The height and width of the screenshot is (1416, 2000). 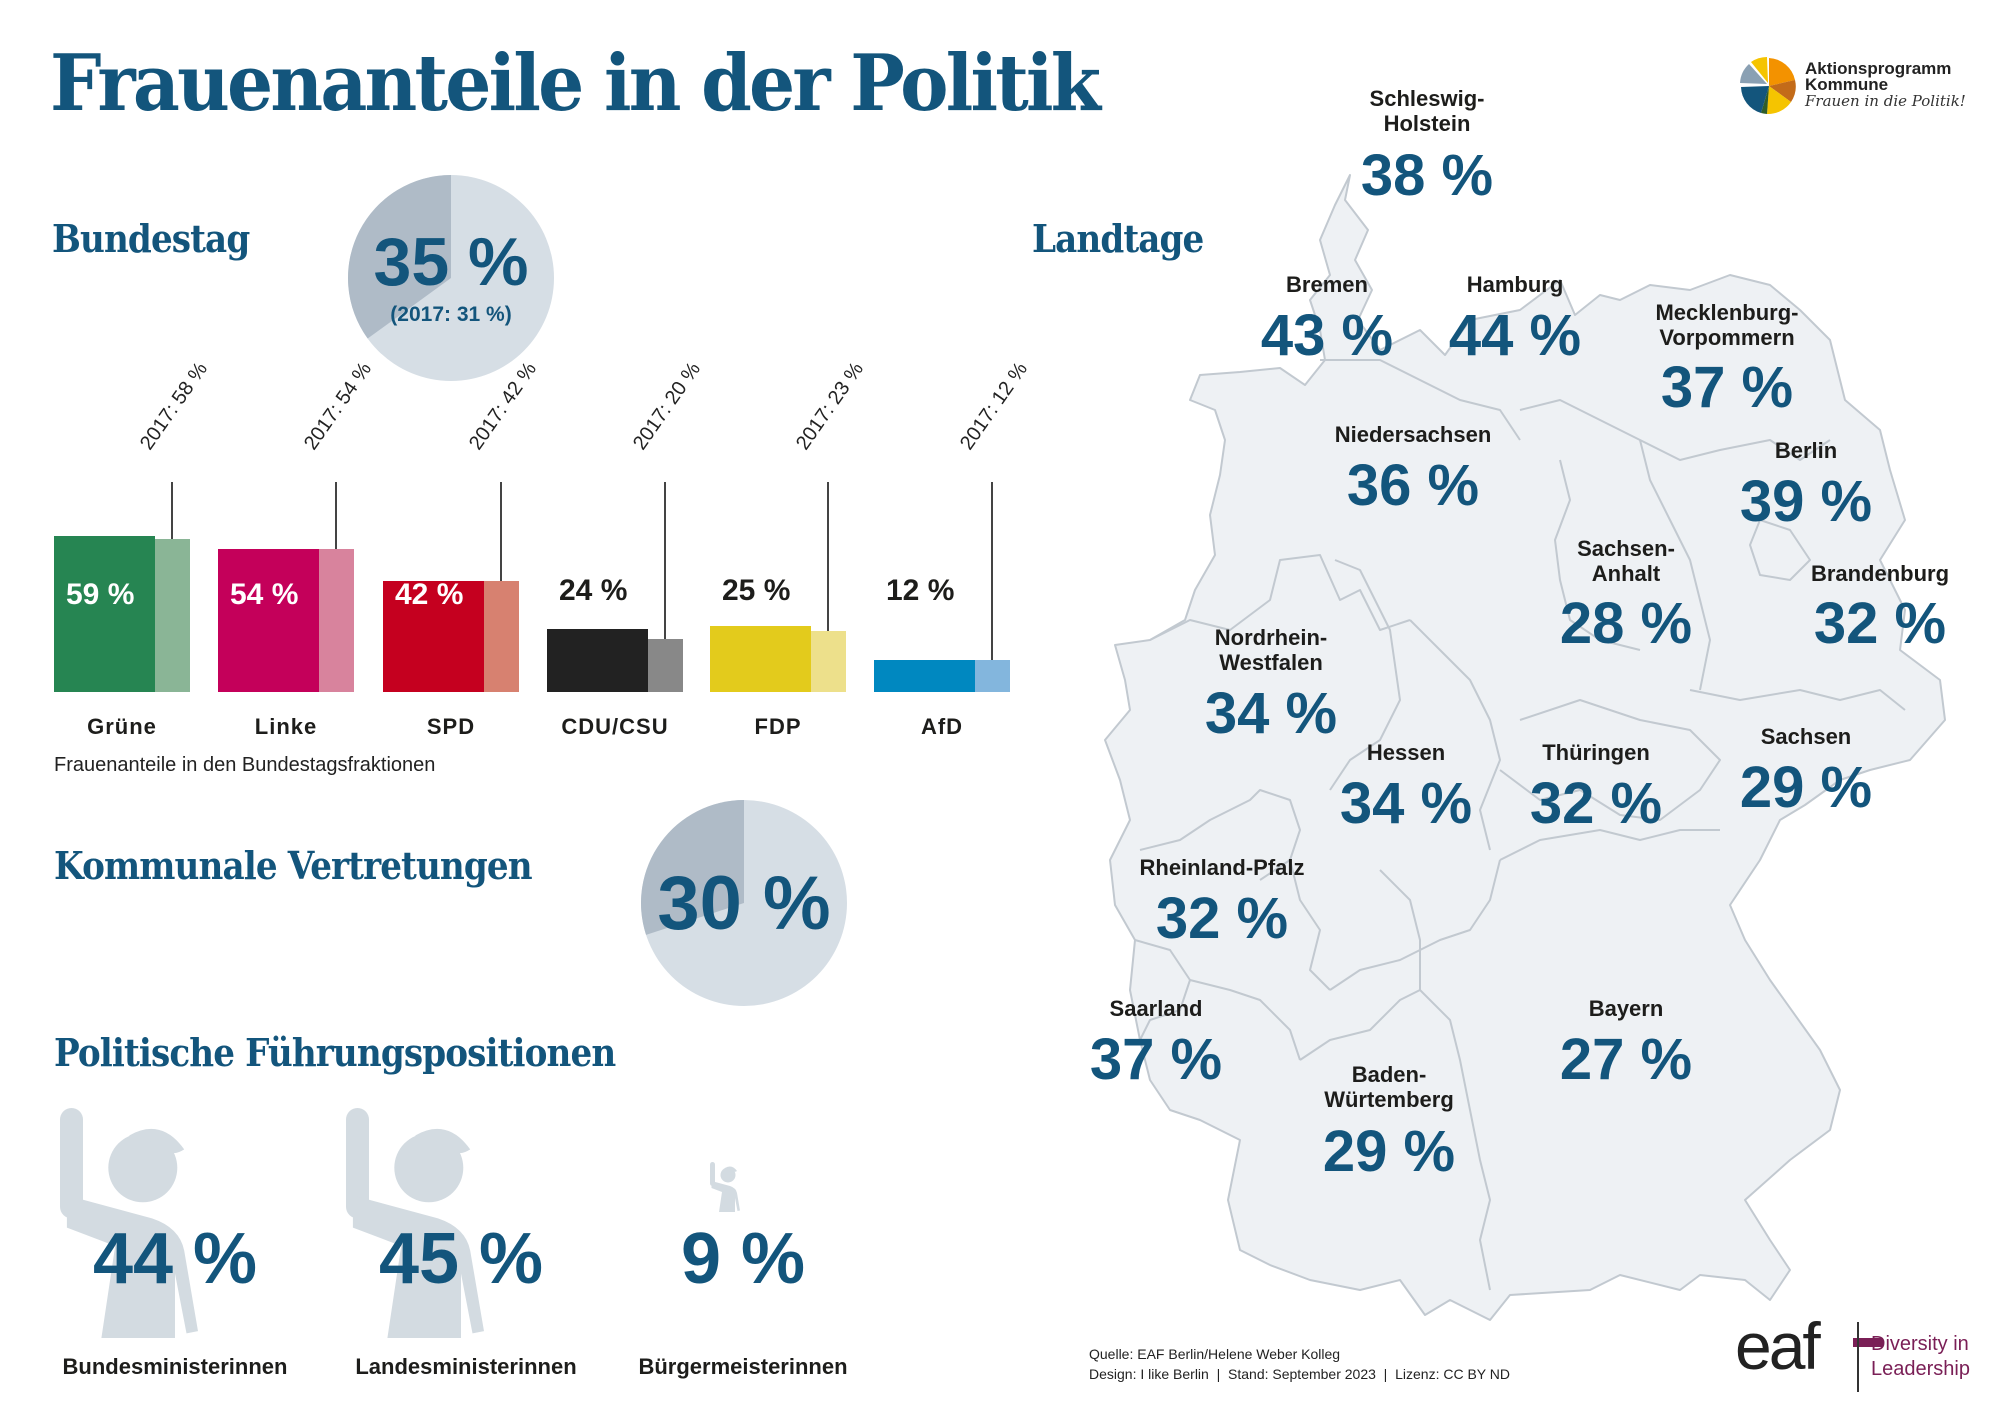 I want to click on state-name: Baden- Würtemberg, so click(x=1389, y=1087).